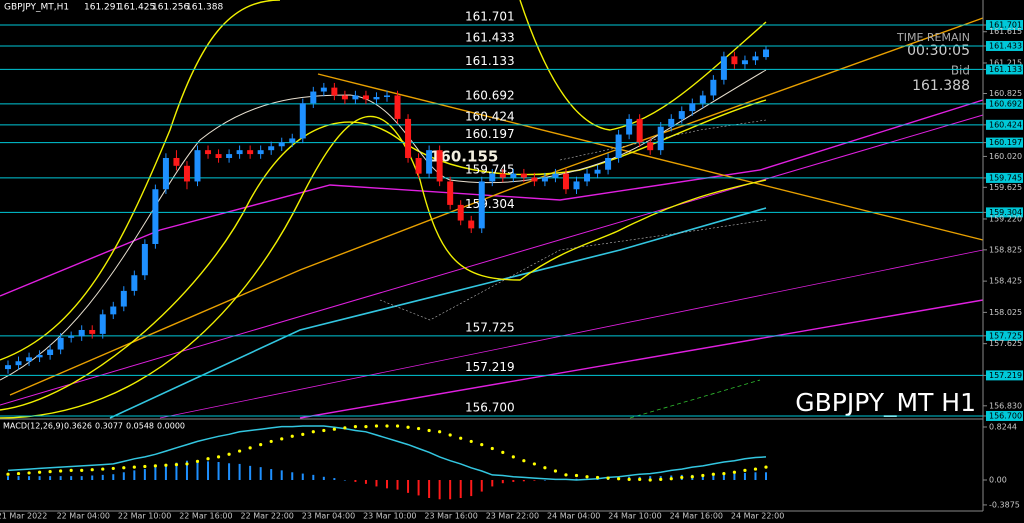  I want to click on level-label: 161.133, so click(490, 61).